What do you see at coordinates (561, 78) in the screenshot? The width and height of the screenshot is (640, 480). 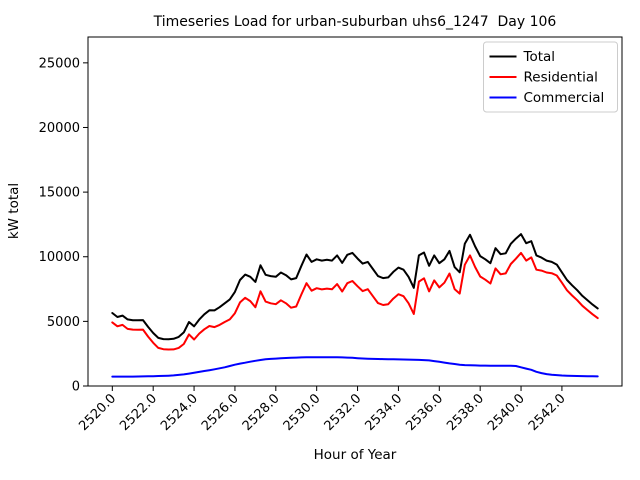 I see `legend-label-residential: Residential` at bounding box center [561, 78].